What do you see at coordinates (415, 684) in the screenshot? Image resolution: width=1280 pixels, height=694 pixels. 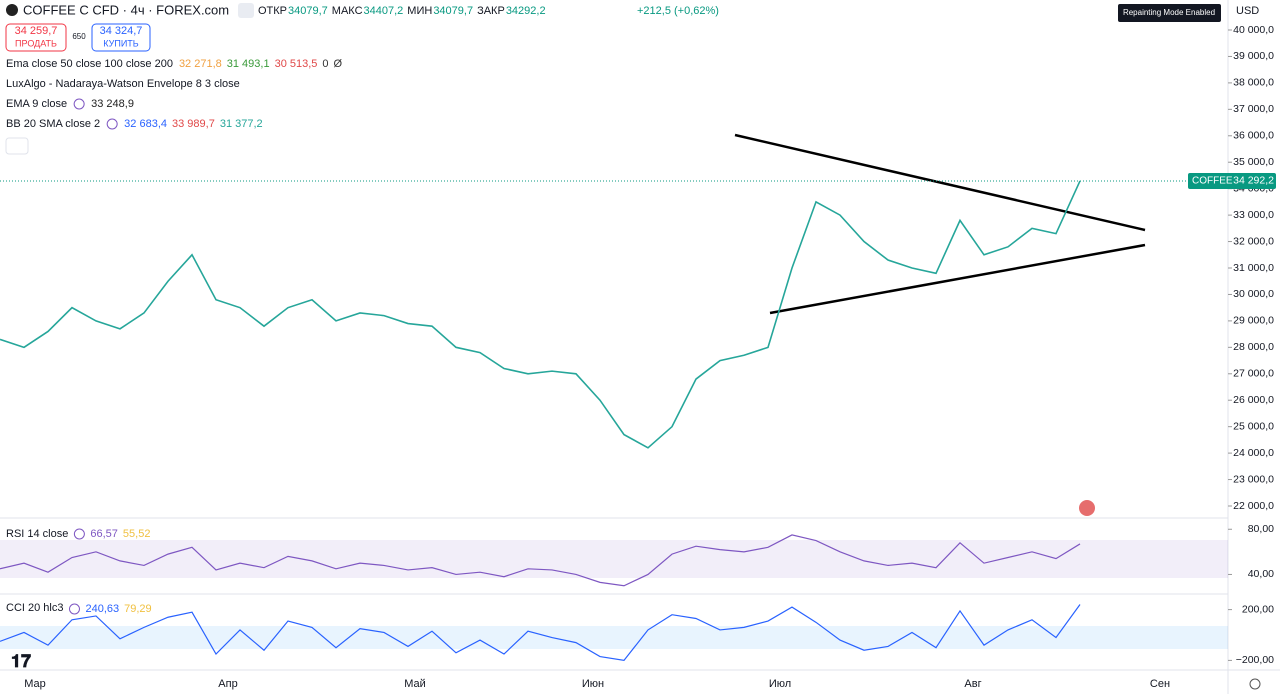 I see `month-label: Май` at bounding box center [415, 684].